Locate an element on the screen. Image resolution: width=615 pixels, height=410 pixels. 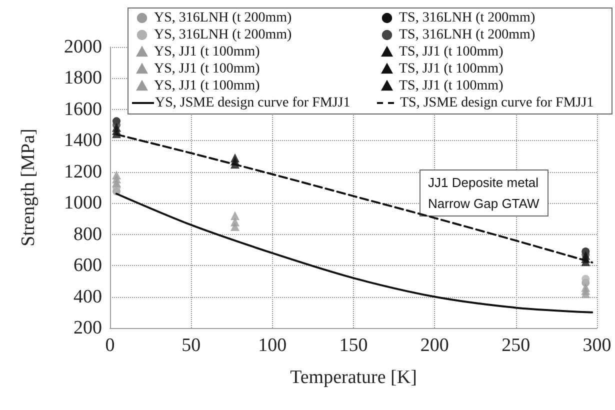
x-tick-label: 50 is located at coordinates (191, 345).